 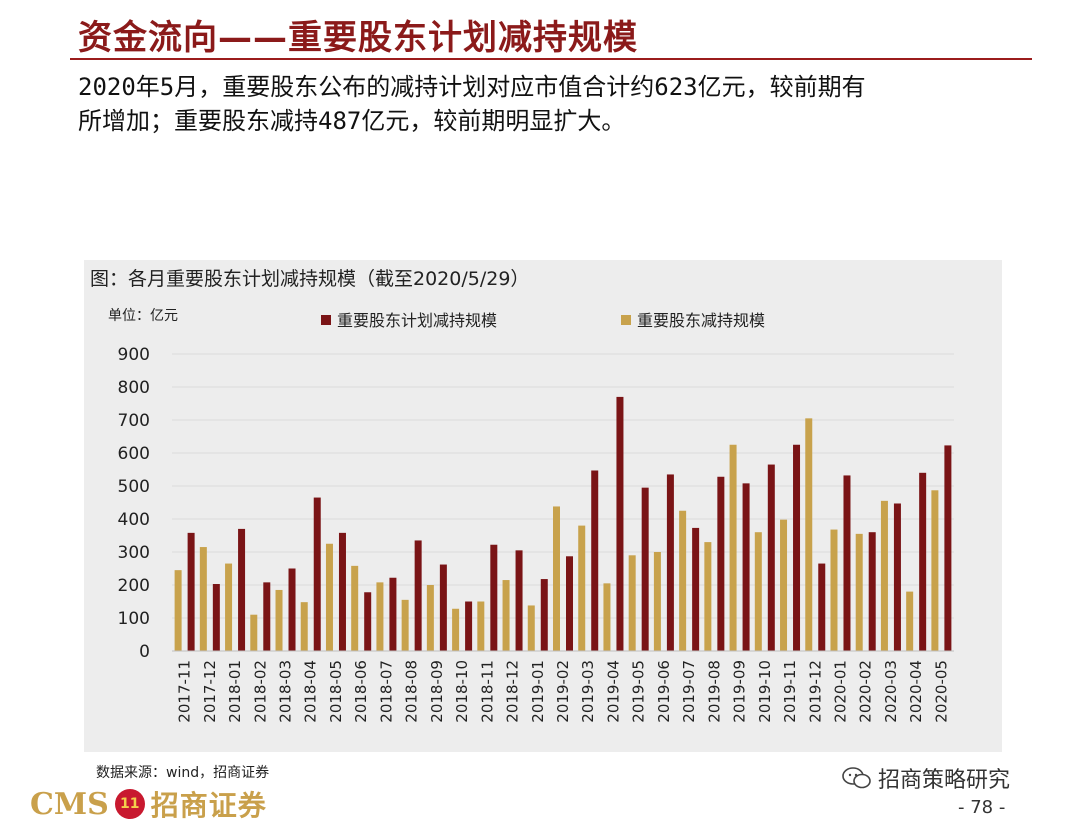 I want to click on wechat-account: 招商策略研究, so click(x=926, y=778).